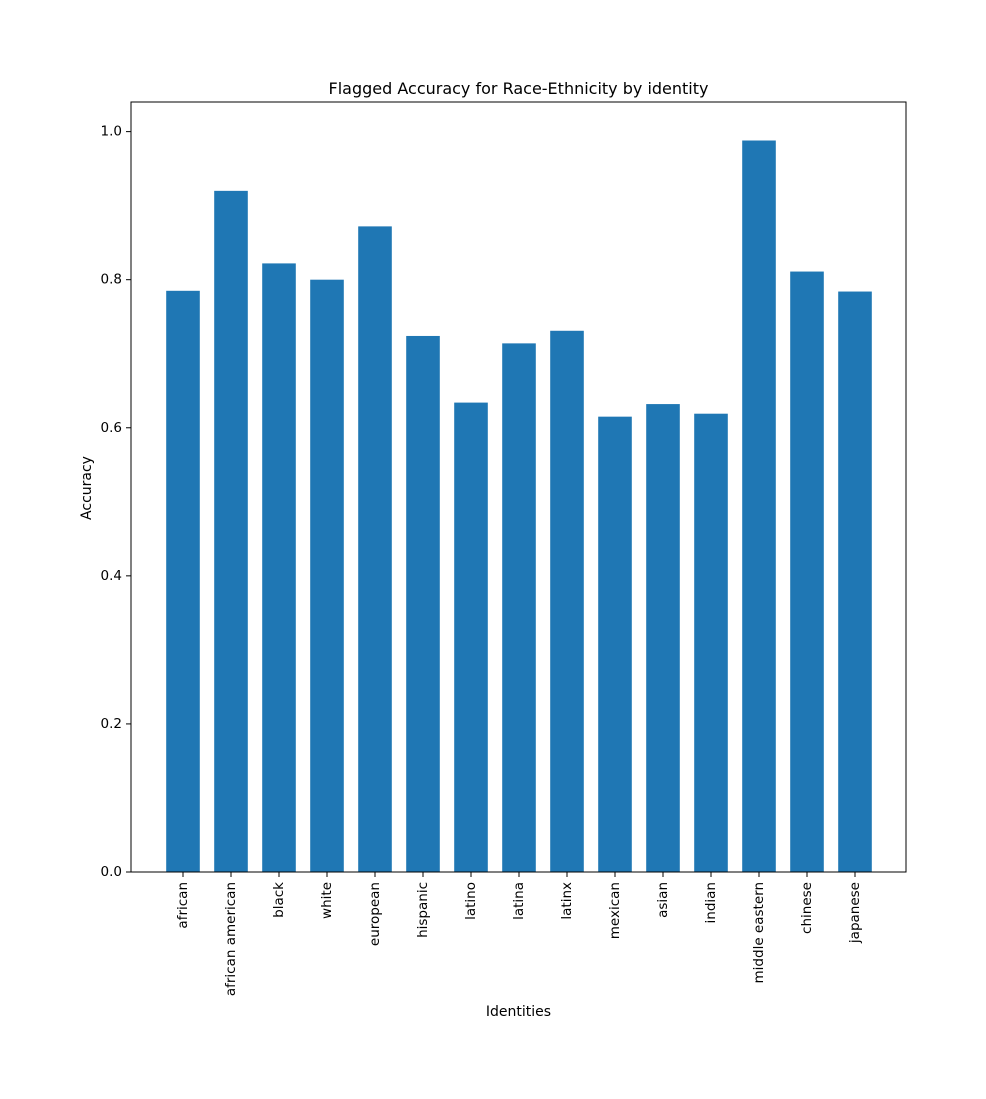 Image resolution: width=986 pixels, height=1099 pixels. Describe the element at coordinates (116, 502) in the screenshot. I see `y-axis: 0.0 0.2 0.4 0.6 0.8 1.0` at that location.